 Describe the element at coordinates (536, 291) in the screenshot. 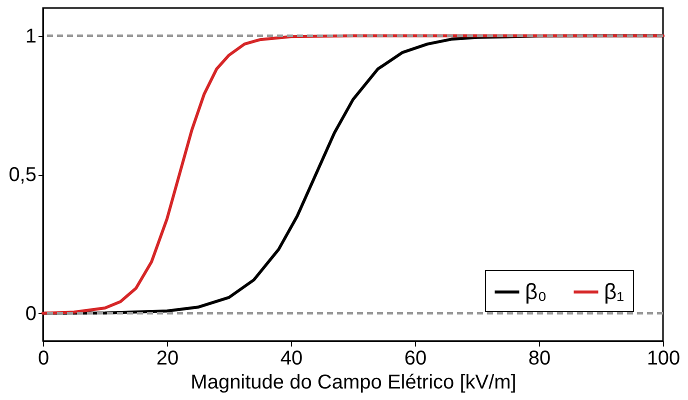

I see `legend-label: β₀` at that location.